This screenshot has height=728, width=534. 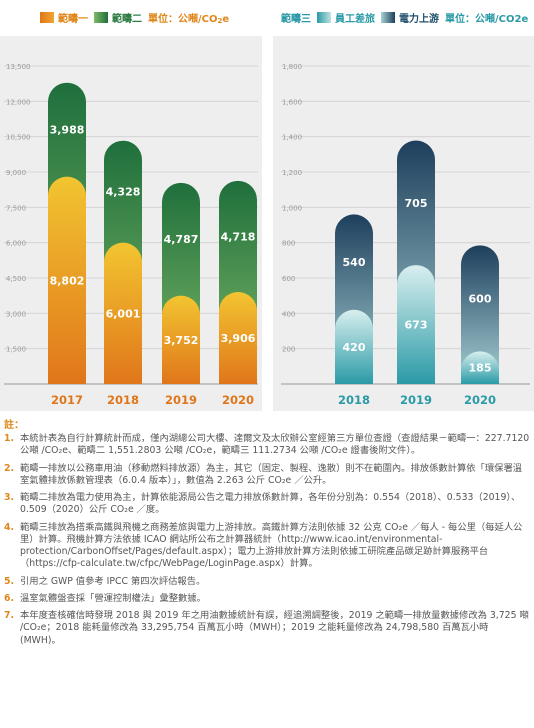 What do you see at coordinates (183, 19) in the screenshot?
I see `legend-unit-left-prefix: 單位：公噸/CO` at bounding box center [183, 19].